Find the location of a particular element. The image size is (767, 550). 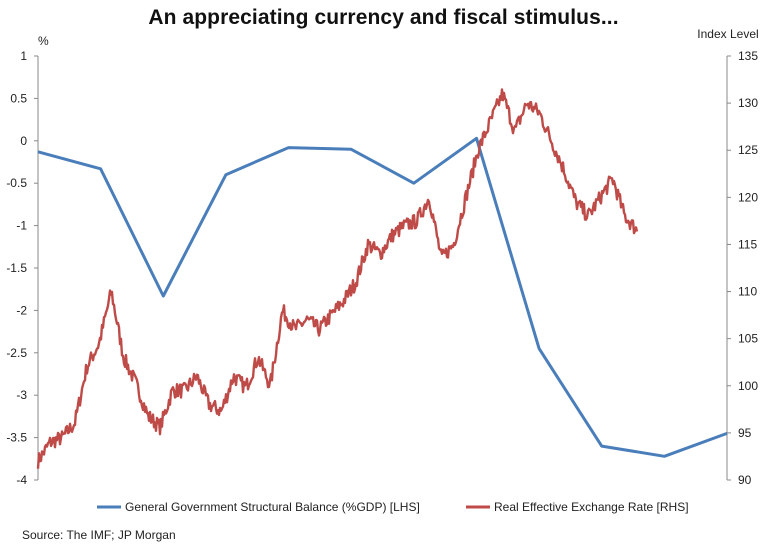

left-axis-tick-label: -2 is located at coordinates (21, 310).